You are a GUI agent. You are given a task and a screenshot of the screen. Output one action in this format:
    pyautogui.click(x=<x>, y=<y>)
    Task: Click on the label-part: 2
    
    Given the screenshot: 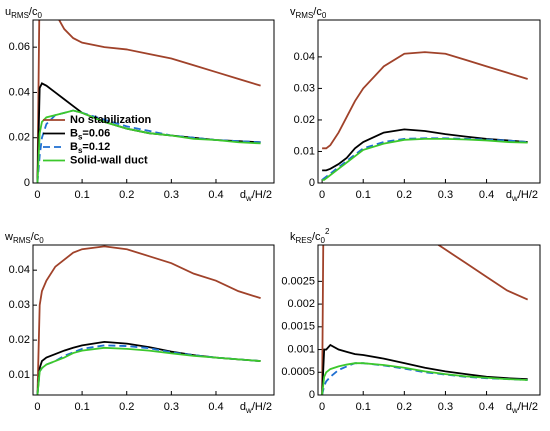 What is the action you would take?
    pyautogui.click(x=327, y=231)
    